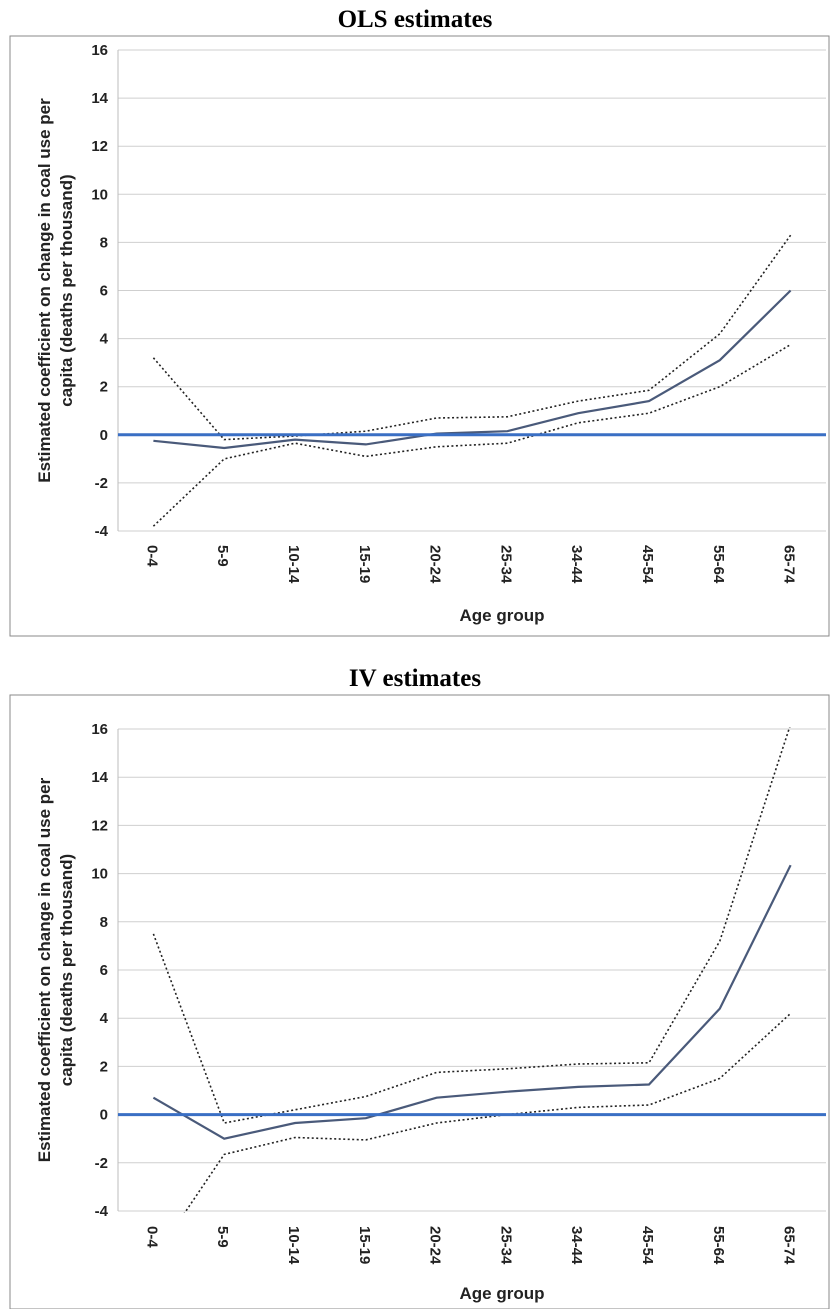 The width and height of the screenshot is (830, 1314). Describe the element at coordinates (99, 98) in the screenshot. I see `ols-y-tick-label: 14` at that location.